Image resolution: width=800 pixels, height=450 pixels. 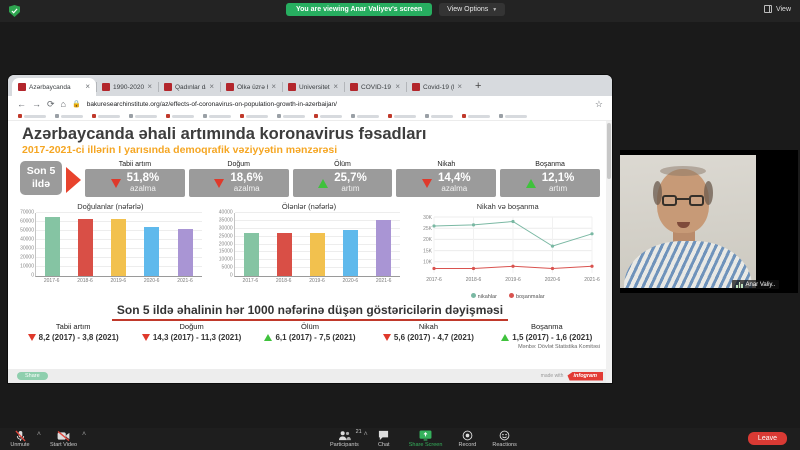 What do you see at coordinates (342, 179) in the screenshot?
I see `stat-group-ölüm: Ölüm 25,7% artım` at bounding box center [342, 179].